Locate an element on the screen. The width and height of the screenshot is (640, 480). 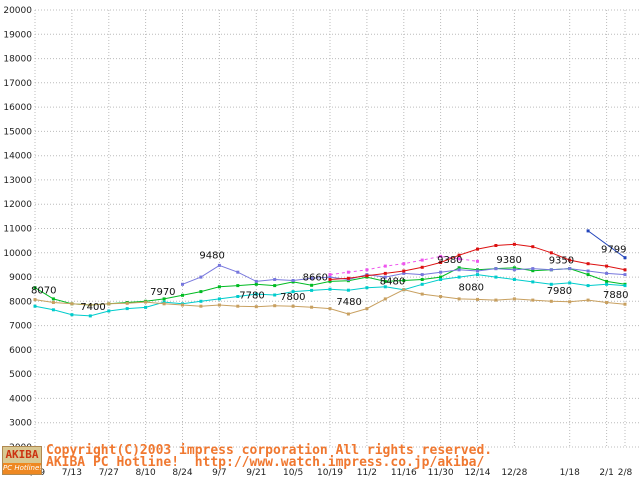
svg-text: 11/2 is located at coordinates (367, 473).